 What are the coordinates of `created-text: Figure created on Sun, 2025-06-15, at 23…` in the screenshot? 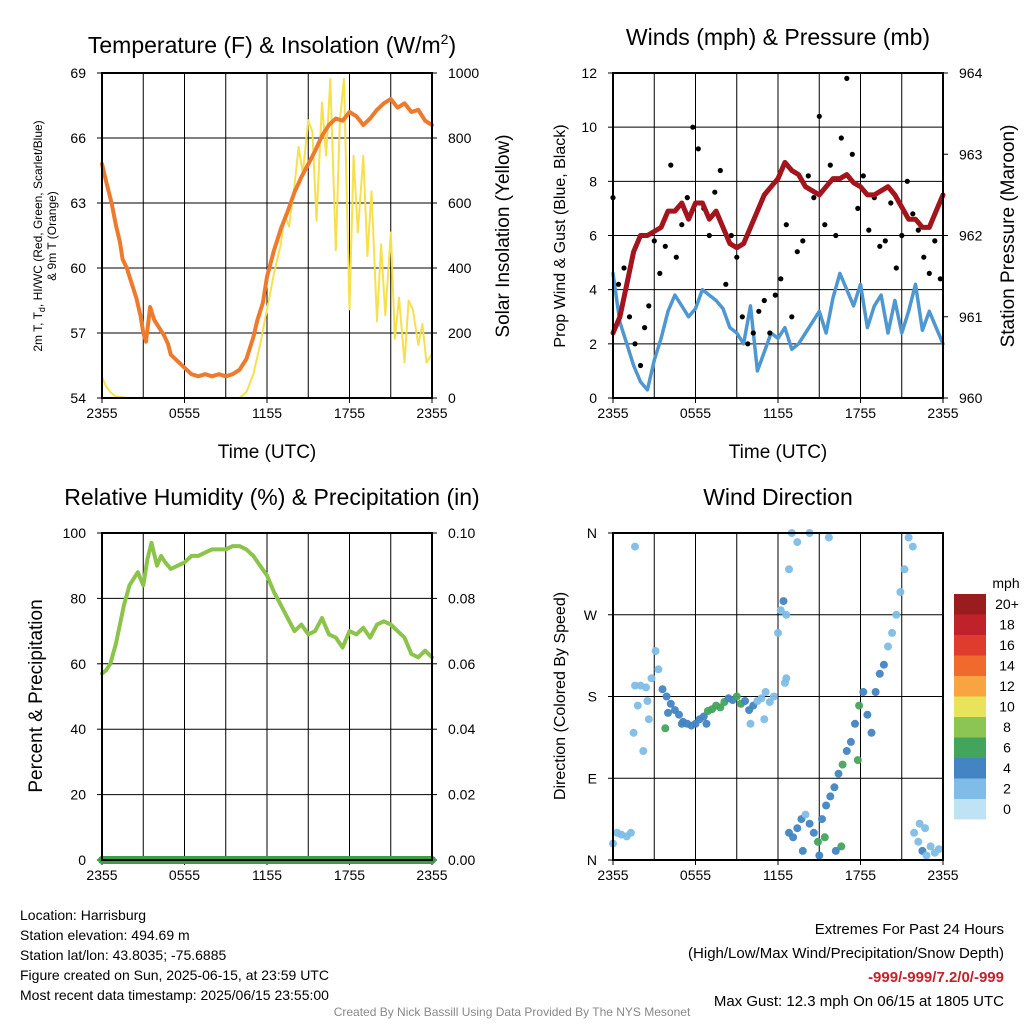 It's located at (174, 975).